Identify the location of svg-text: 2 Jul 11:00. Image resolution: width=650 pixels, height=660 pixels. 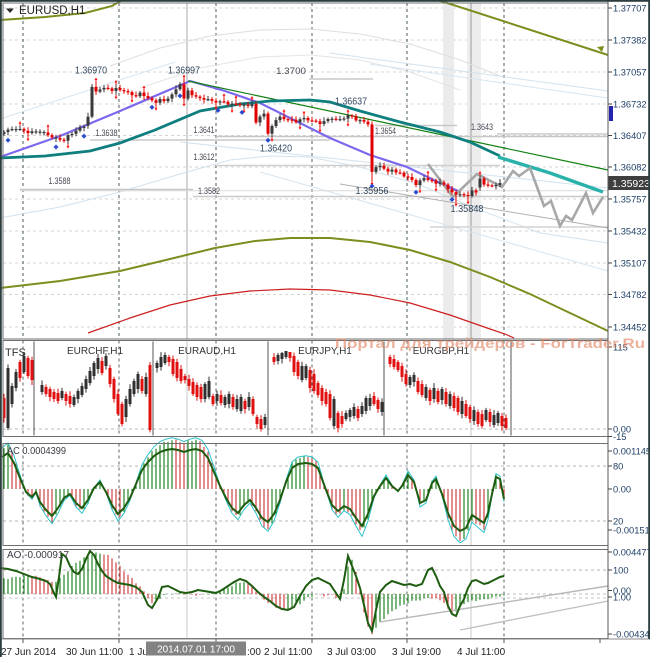
(288, 652).